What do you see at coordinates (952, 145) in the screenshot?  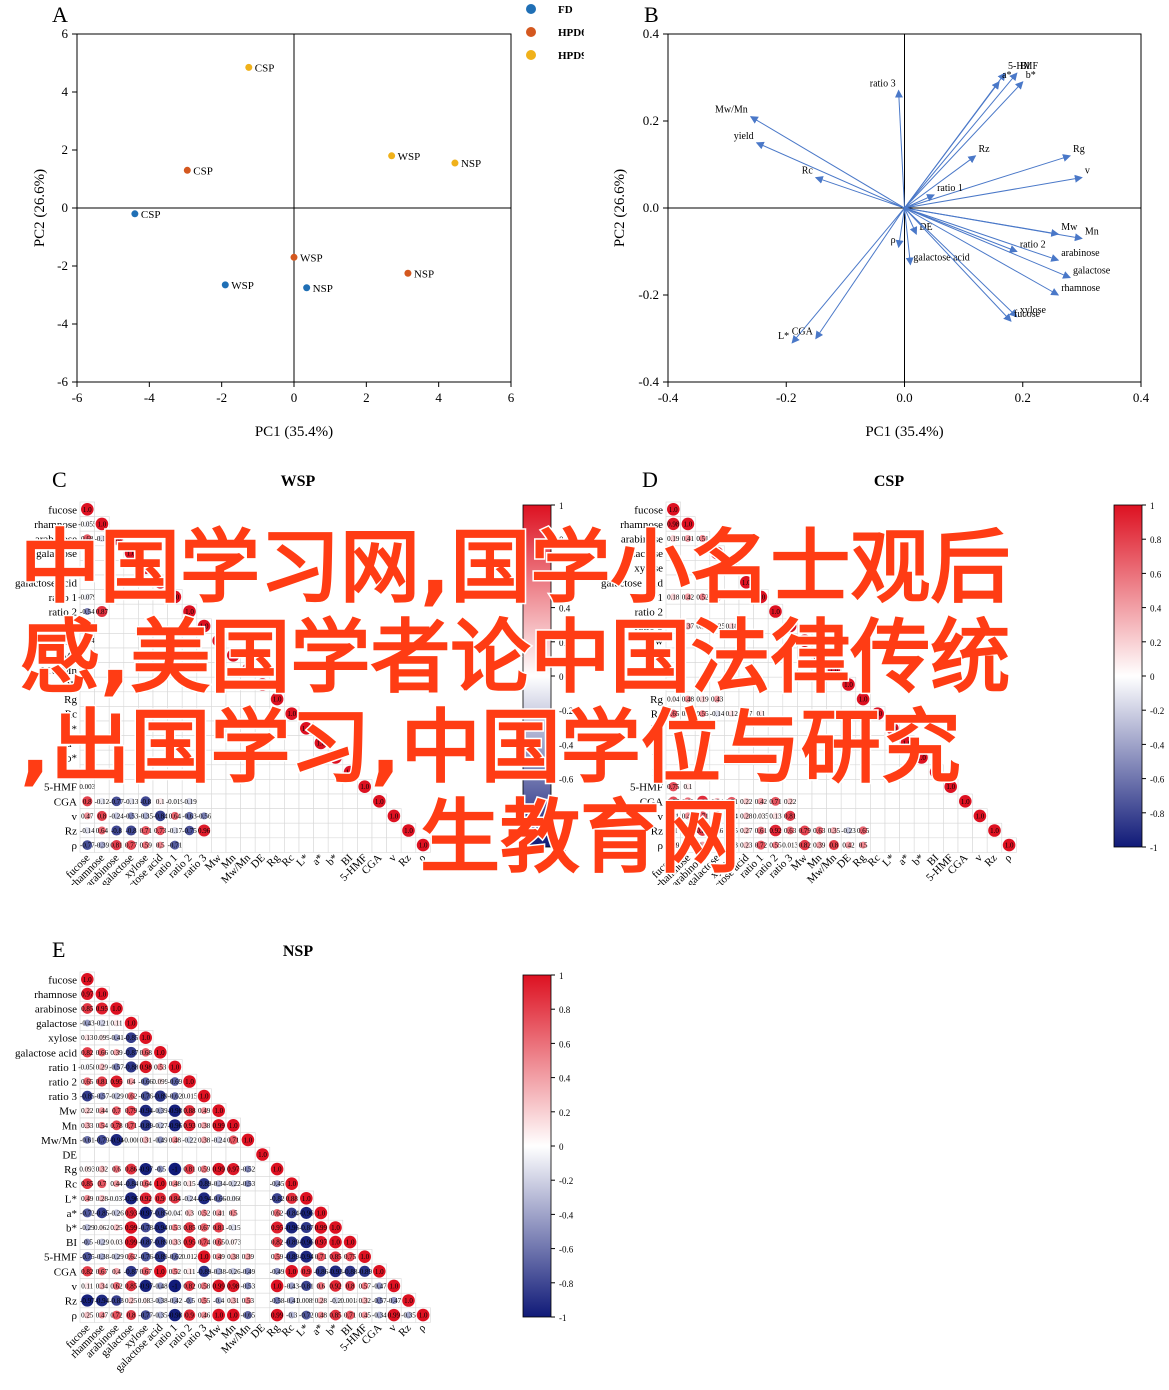 I see `loading-arrow` at bounding box center [952, 145].